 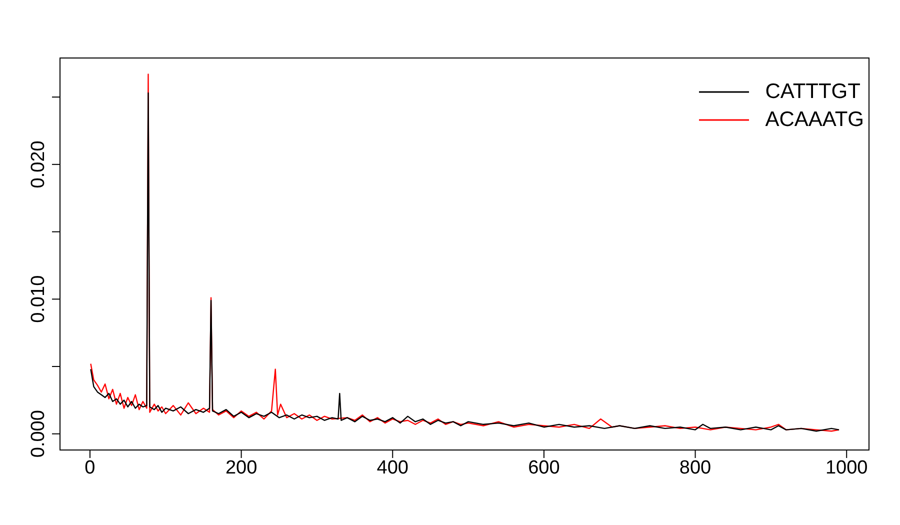 I want to click on legend-label: CATTTGT, so click(x=812, y=92).